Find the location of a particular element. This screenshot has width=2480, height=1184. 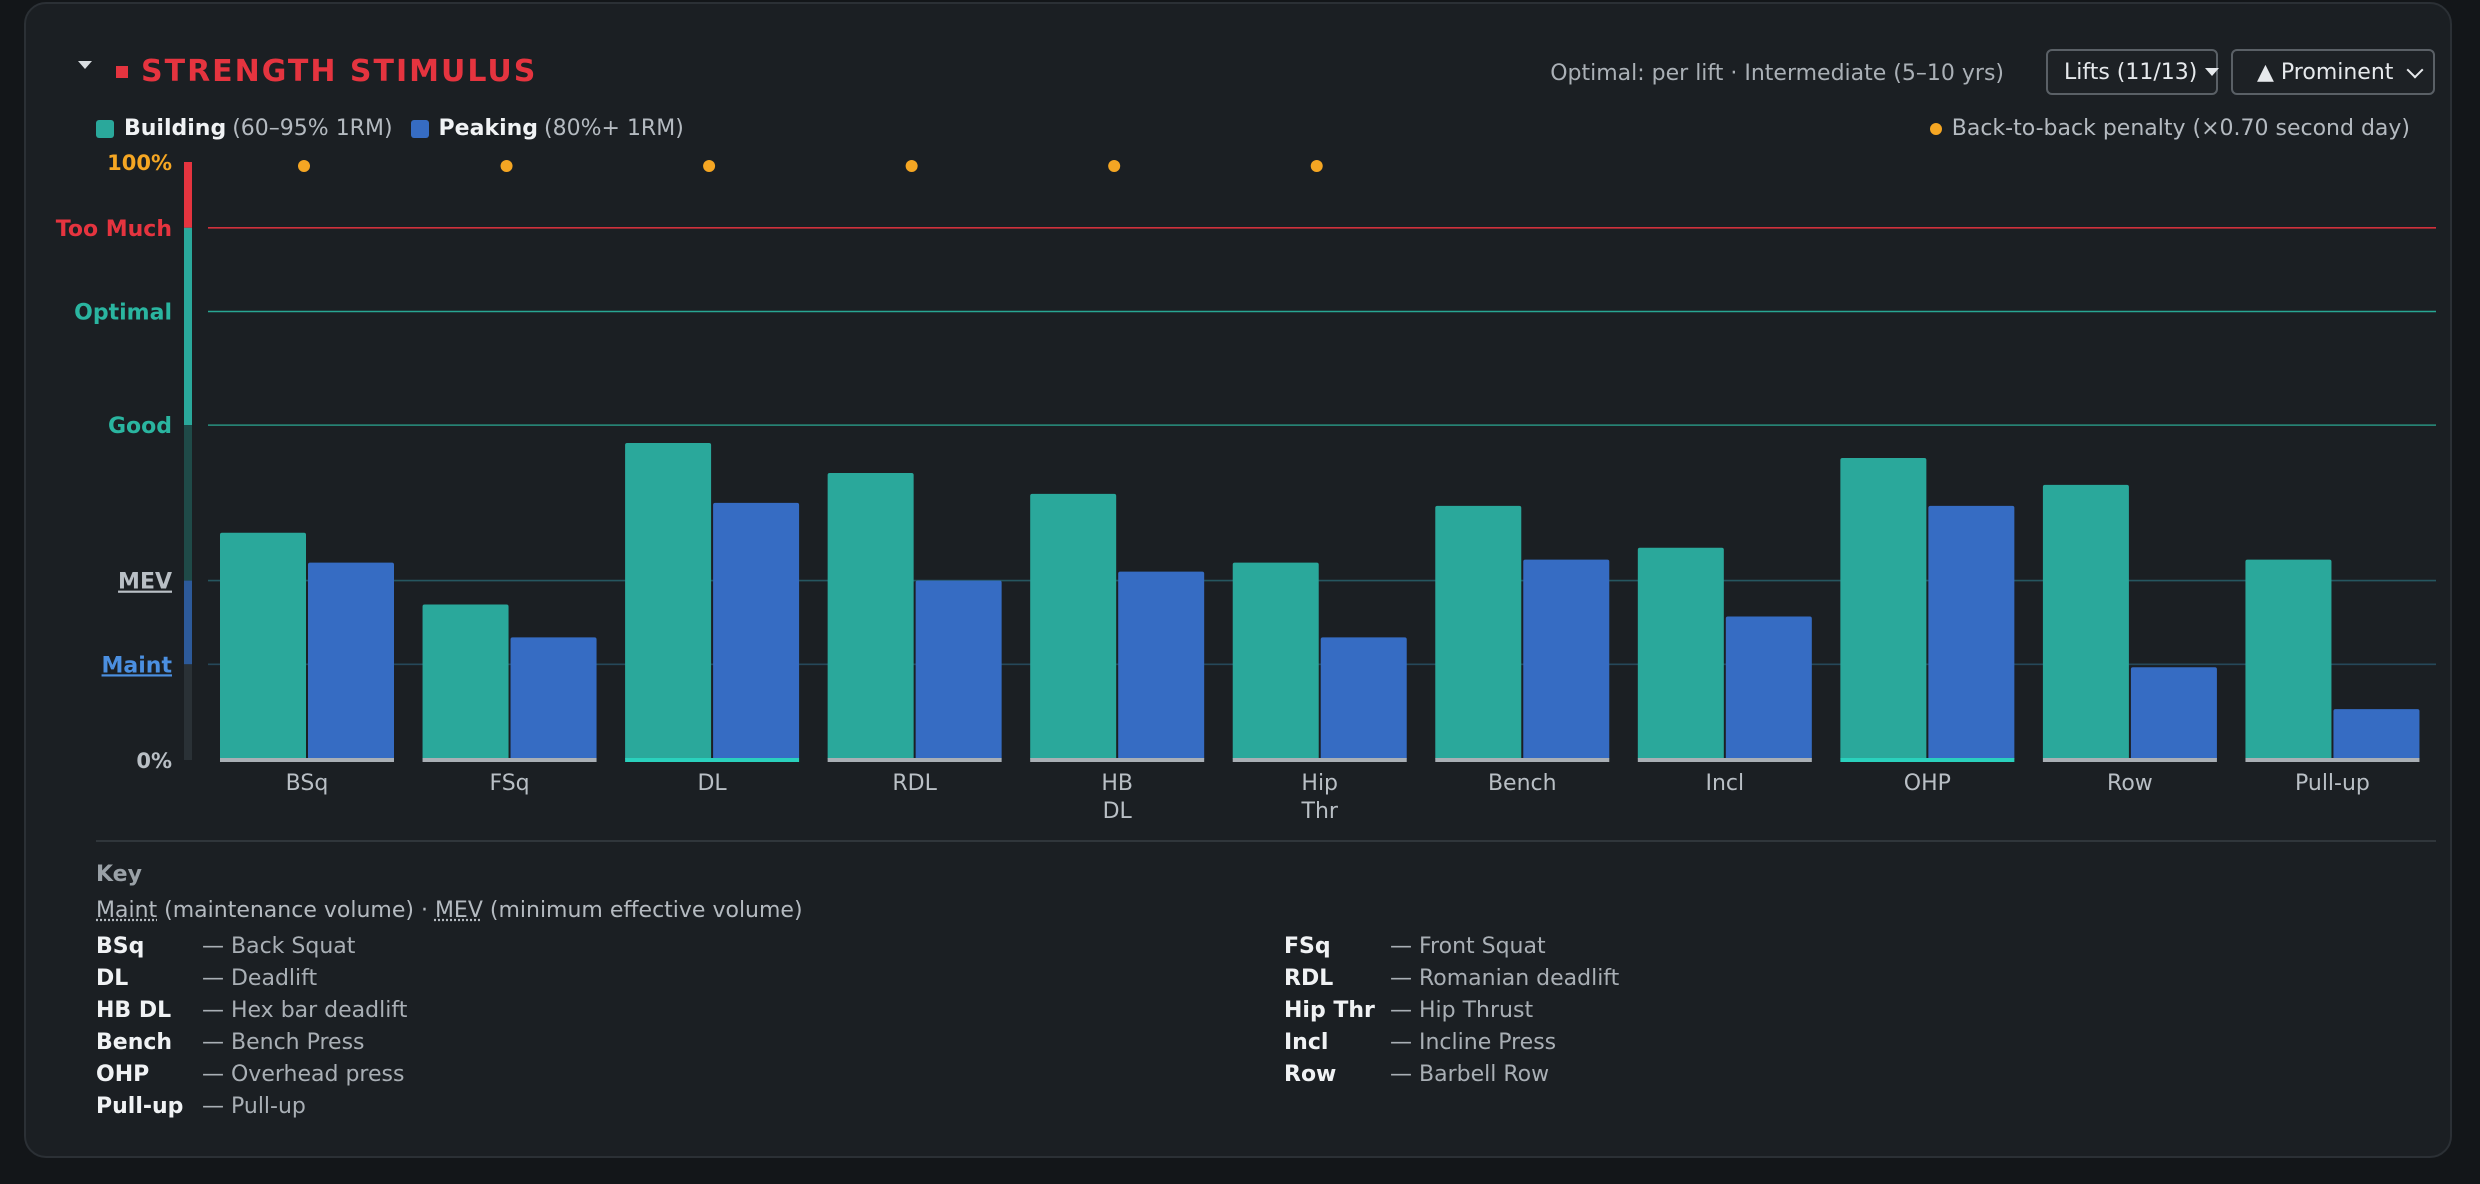

collapse-caret-icon is located at coordinates (85, 65).